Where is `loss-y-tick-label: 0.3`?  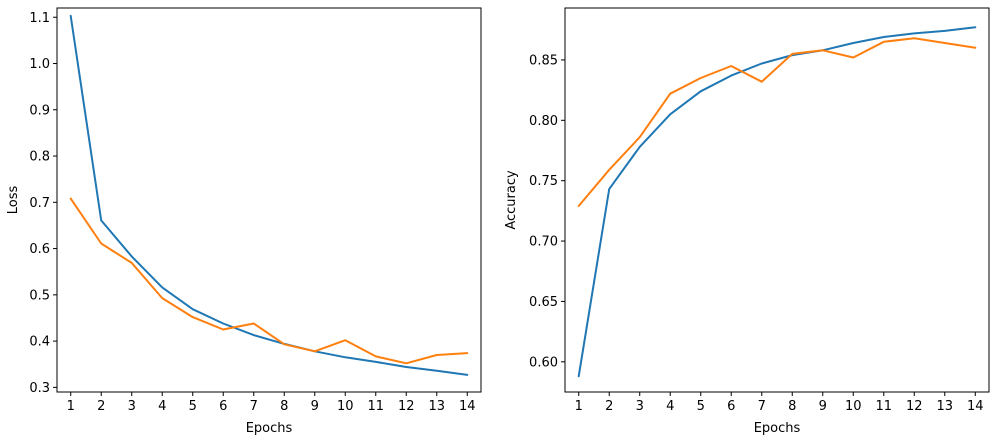 loss-y-tick-label: 0.3 is located at coordinates (39, 388).